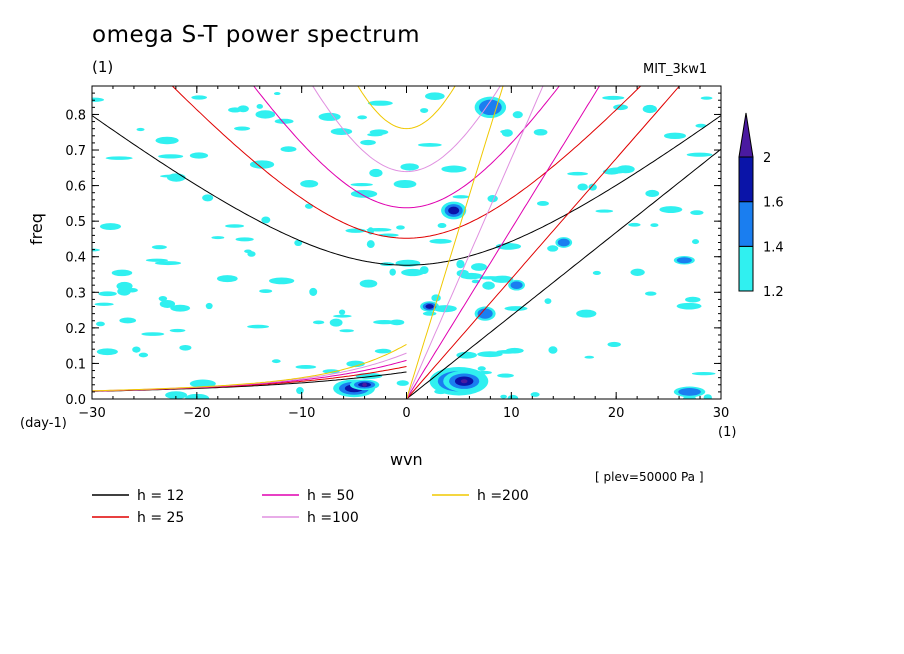 This screenshot has width=904, height=654. What do you see at coordinates (616, 413) in the screenshot?
I see `x-tick-label: 20` at bounding box center [616, 413].